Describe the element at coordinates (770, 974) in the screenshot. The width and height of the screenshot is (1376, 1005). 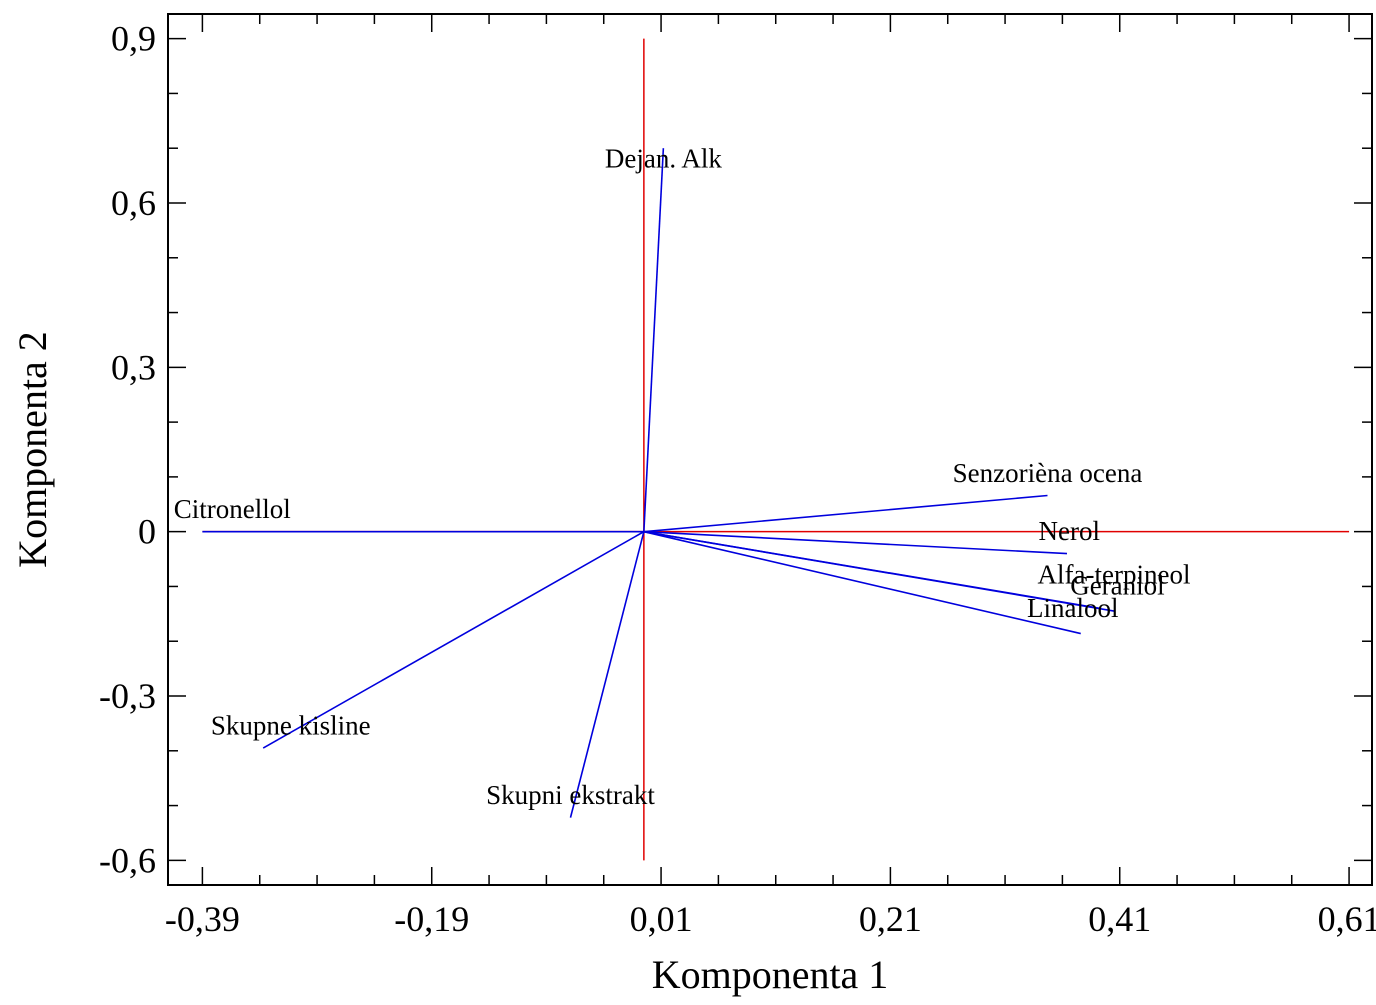
I see `x-axis-title: Komponenta 1` at that location.